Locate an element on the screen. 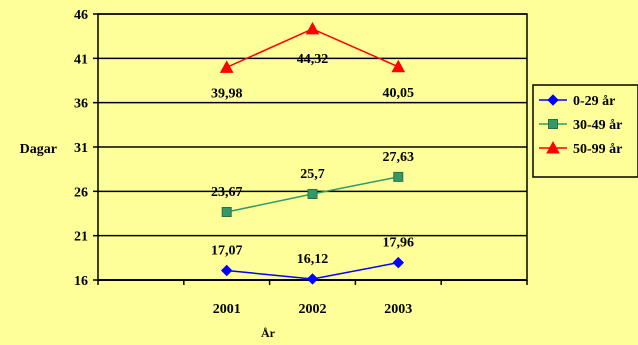 The width and height of the screenshot is (638, 345). series-0-29-r: 17,07 16,12 17,96 is located at coordinates (313, 260).